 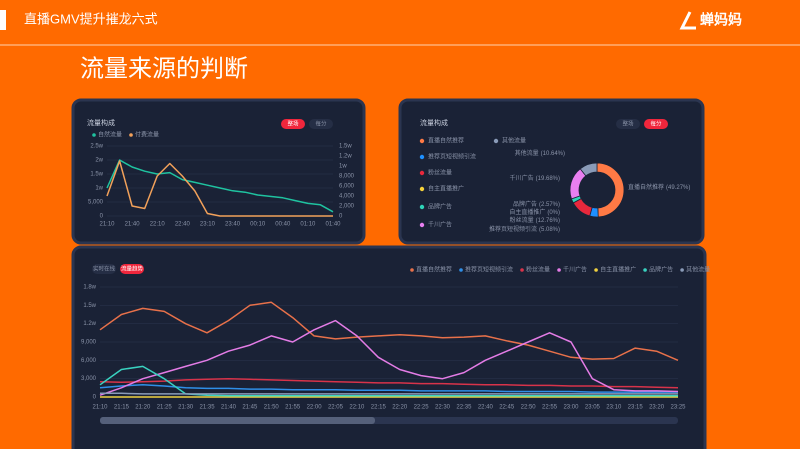 I want to click on y2-tick-label: 1.5w, so click(x=345, y=147).